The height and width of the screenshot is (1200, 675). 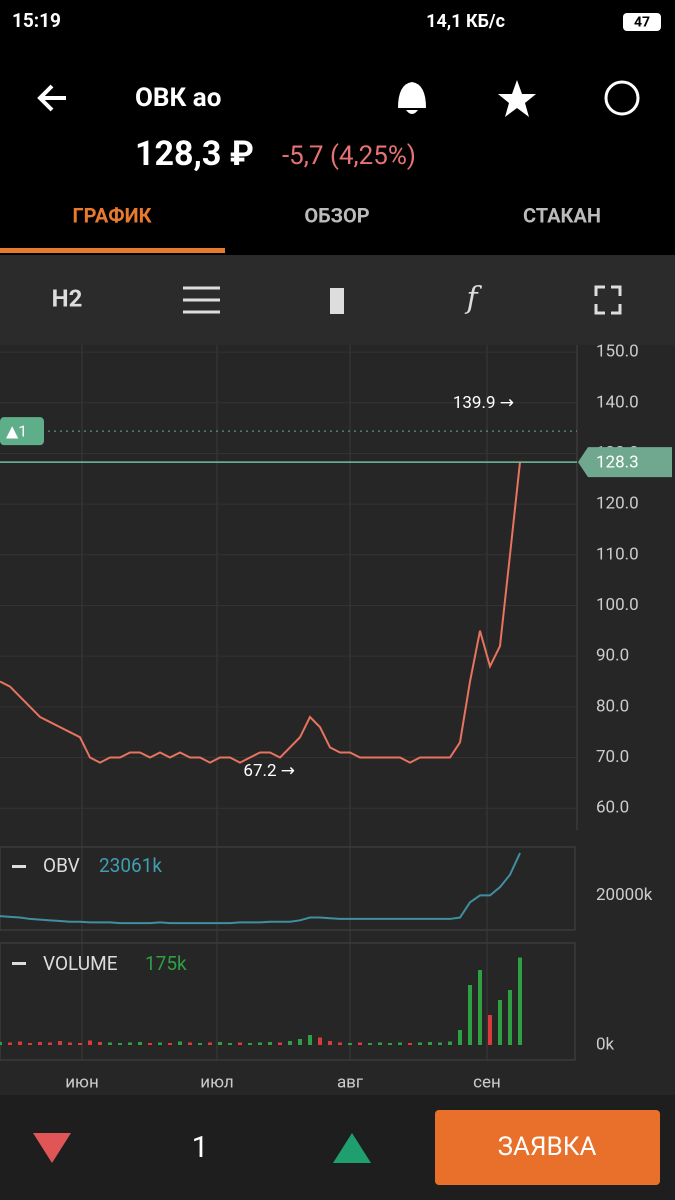 I want to click on x-tick-label: июн, so click(x=82, y=1082).